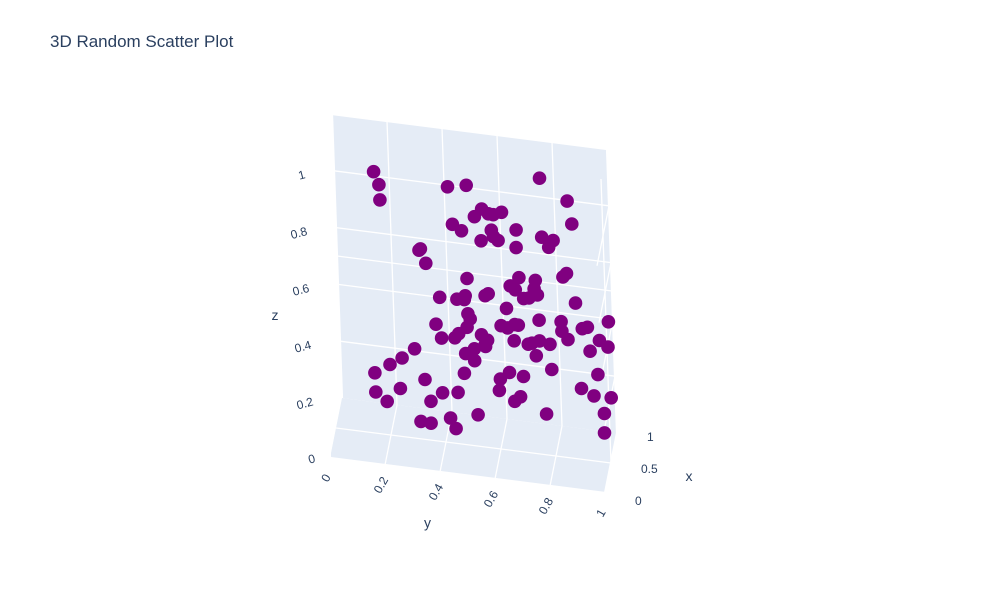 The width and height of the screenshot is (1000, 600). What do you see at coordinates (601, 512) in the screenshot?
I see `y-tick-label: 1` at bounding box center [601, 512].